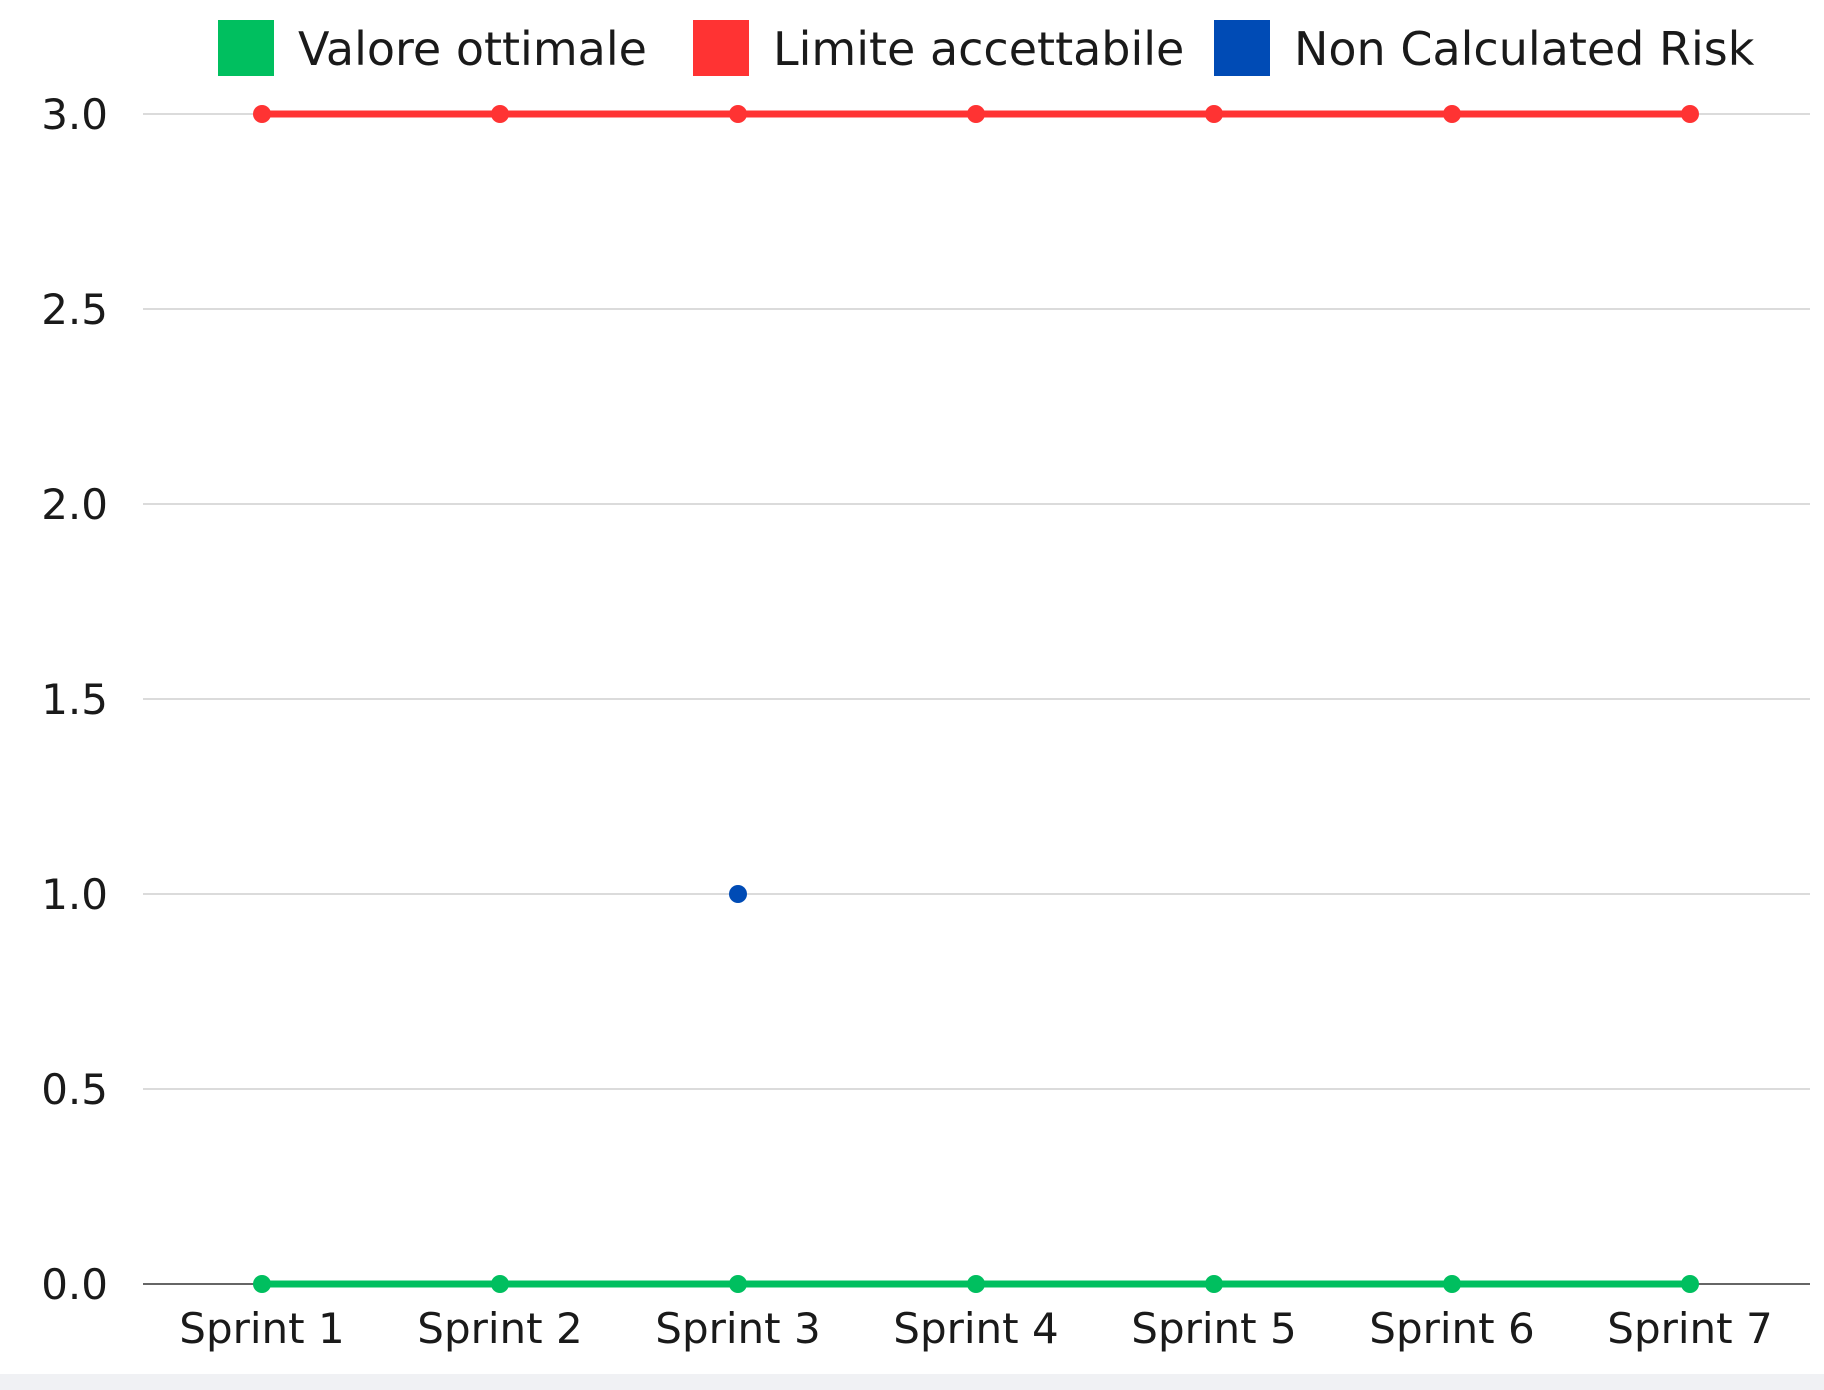  What do you see at coordinates (74, 894) in the screenshot?
I see `y-tick-label: 1.0` at bounding box center [74, 894].